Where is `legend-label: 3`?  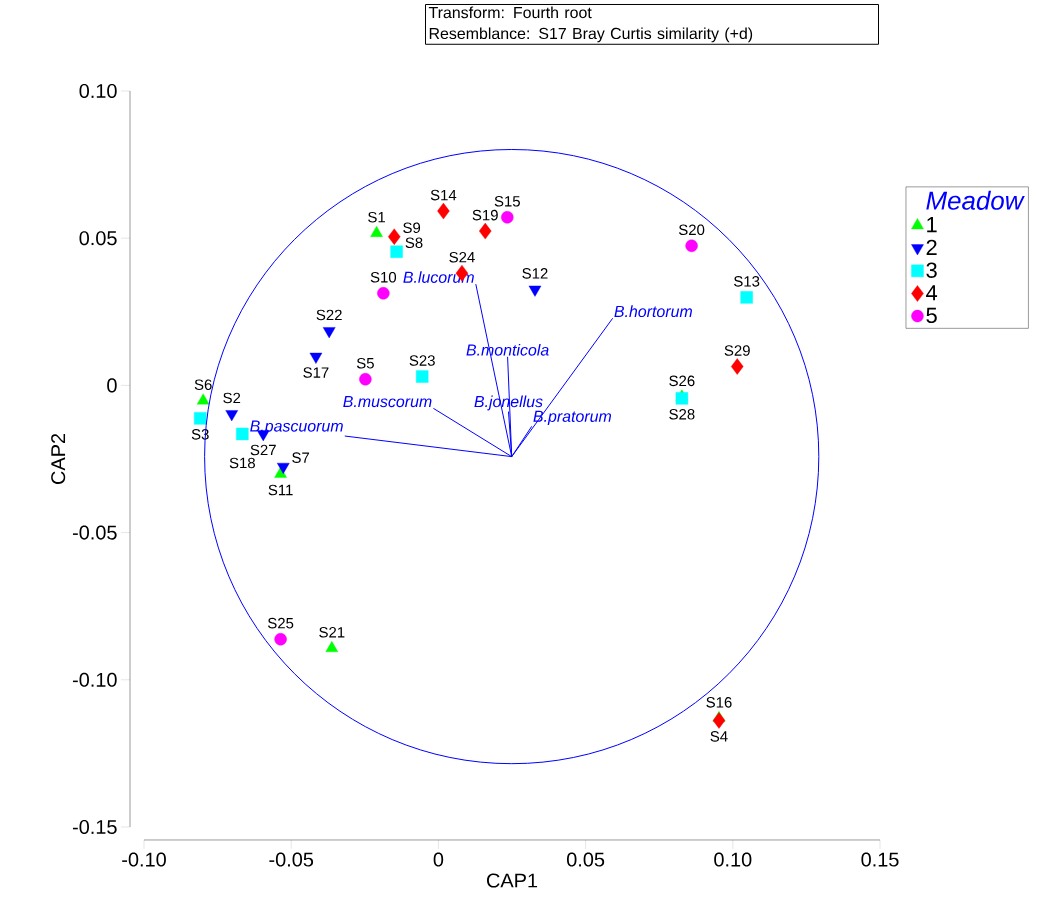
legend-label: 3 is located at coordinates (931, 270).